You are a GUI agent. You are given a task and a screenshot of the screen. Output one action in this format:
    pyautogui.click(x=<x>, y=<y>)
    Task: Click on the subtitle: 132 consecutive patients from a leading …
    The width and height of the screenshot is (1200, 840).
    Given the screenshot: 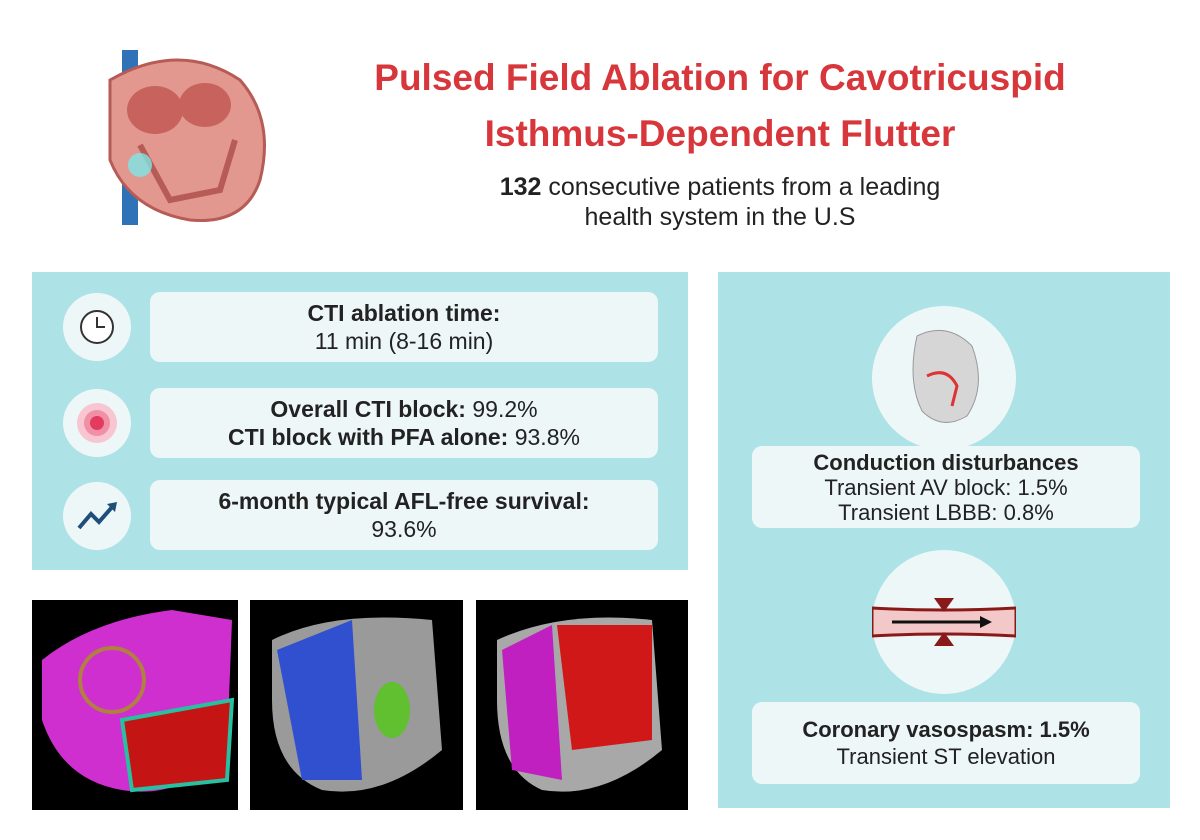 What is the action you would take?
    pyautogui.click(x=720, y=202)
    